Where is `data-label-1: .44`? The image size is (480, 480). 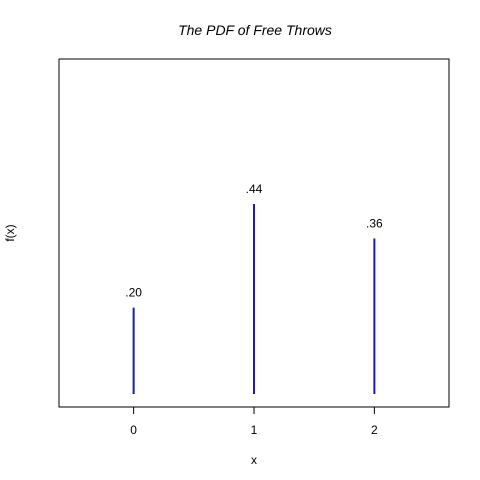
data-label-1: .44 is located at coordinates (254, 189).